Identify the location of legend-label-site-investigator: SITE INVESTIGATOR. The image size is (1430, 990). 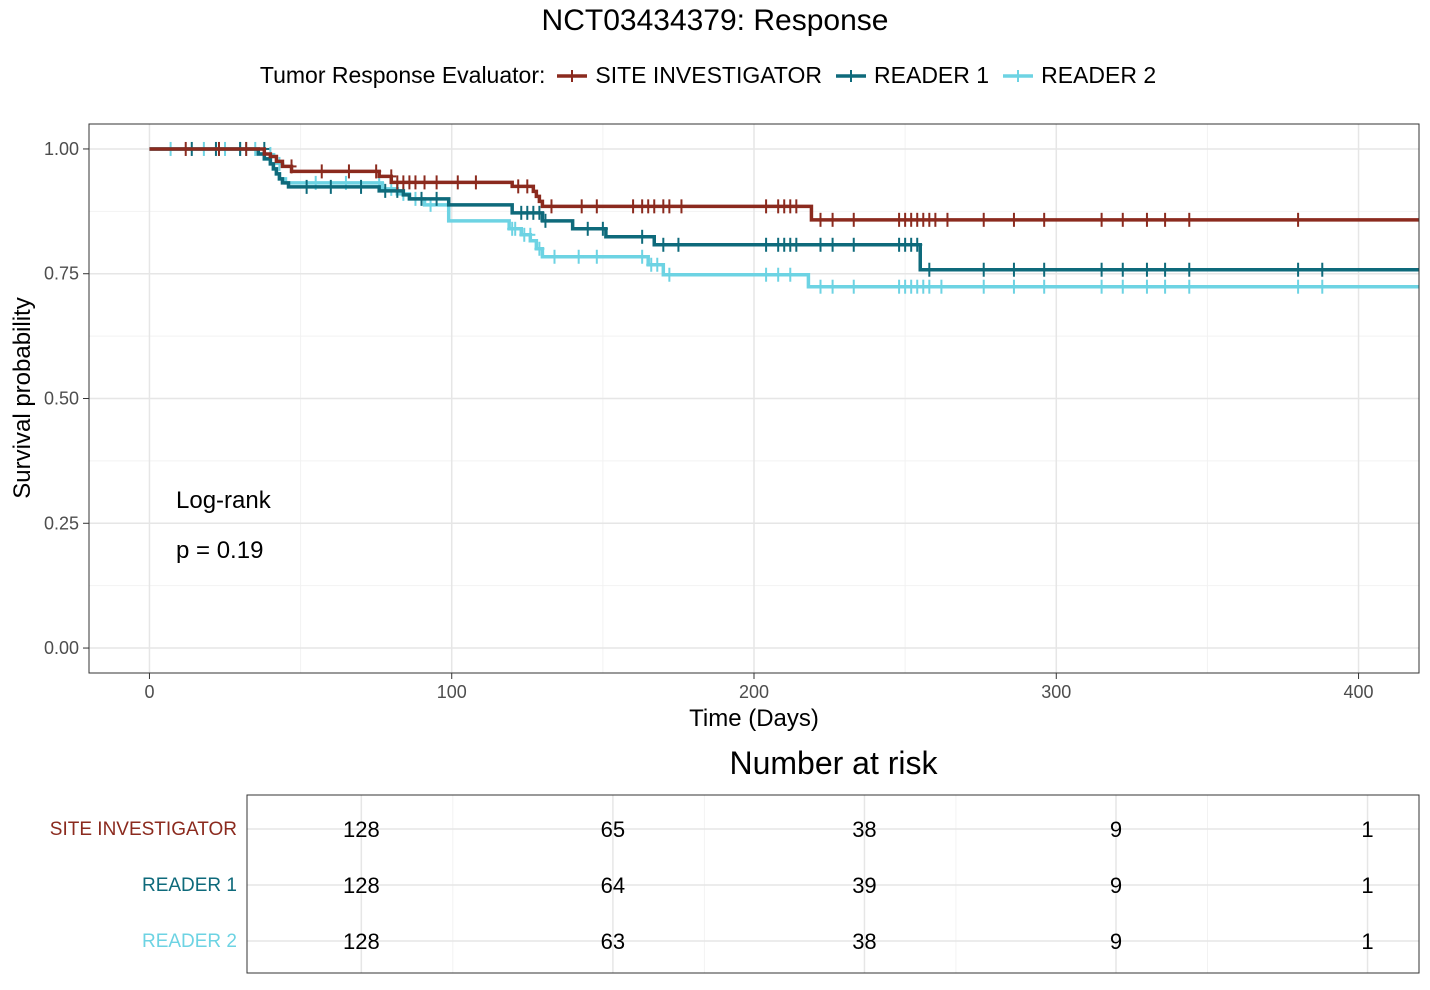
(709, 75).